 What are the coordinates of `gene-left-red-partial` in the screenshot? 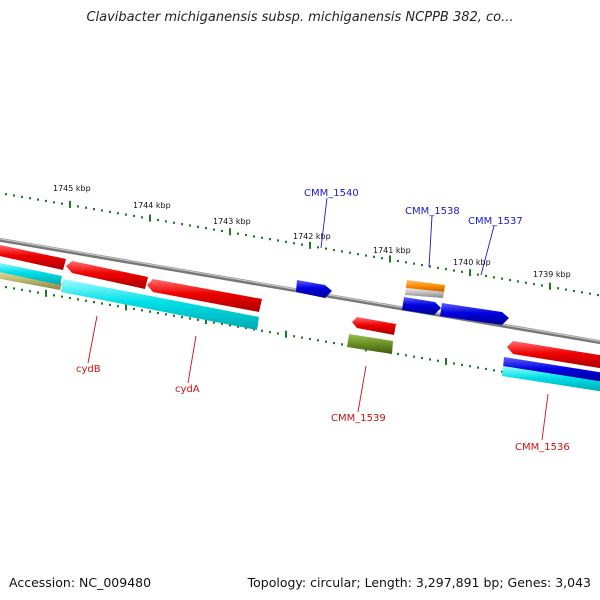 It's located at (33, 257).